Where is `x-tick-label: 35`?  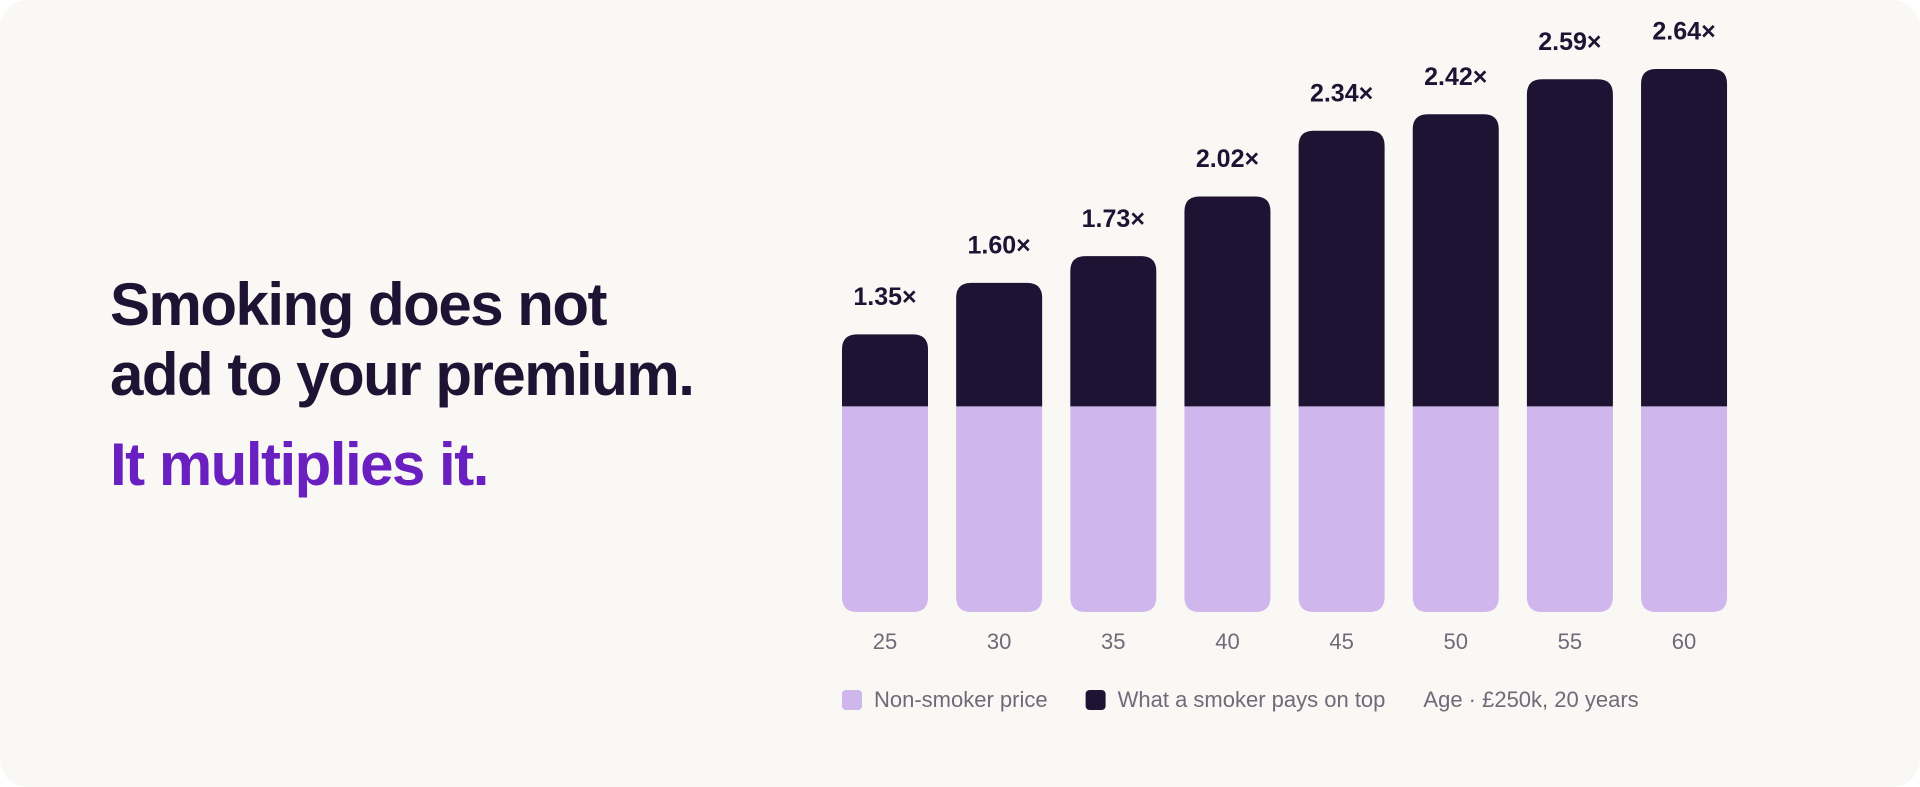 x-tick-label: 35 is located at coordinates (1113, 641).